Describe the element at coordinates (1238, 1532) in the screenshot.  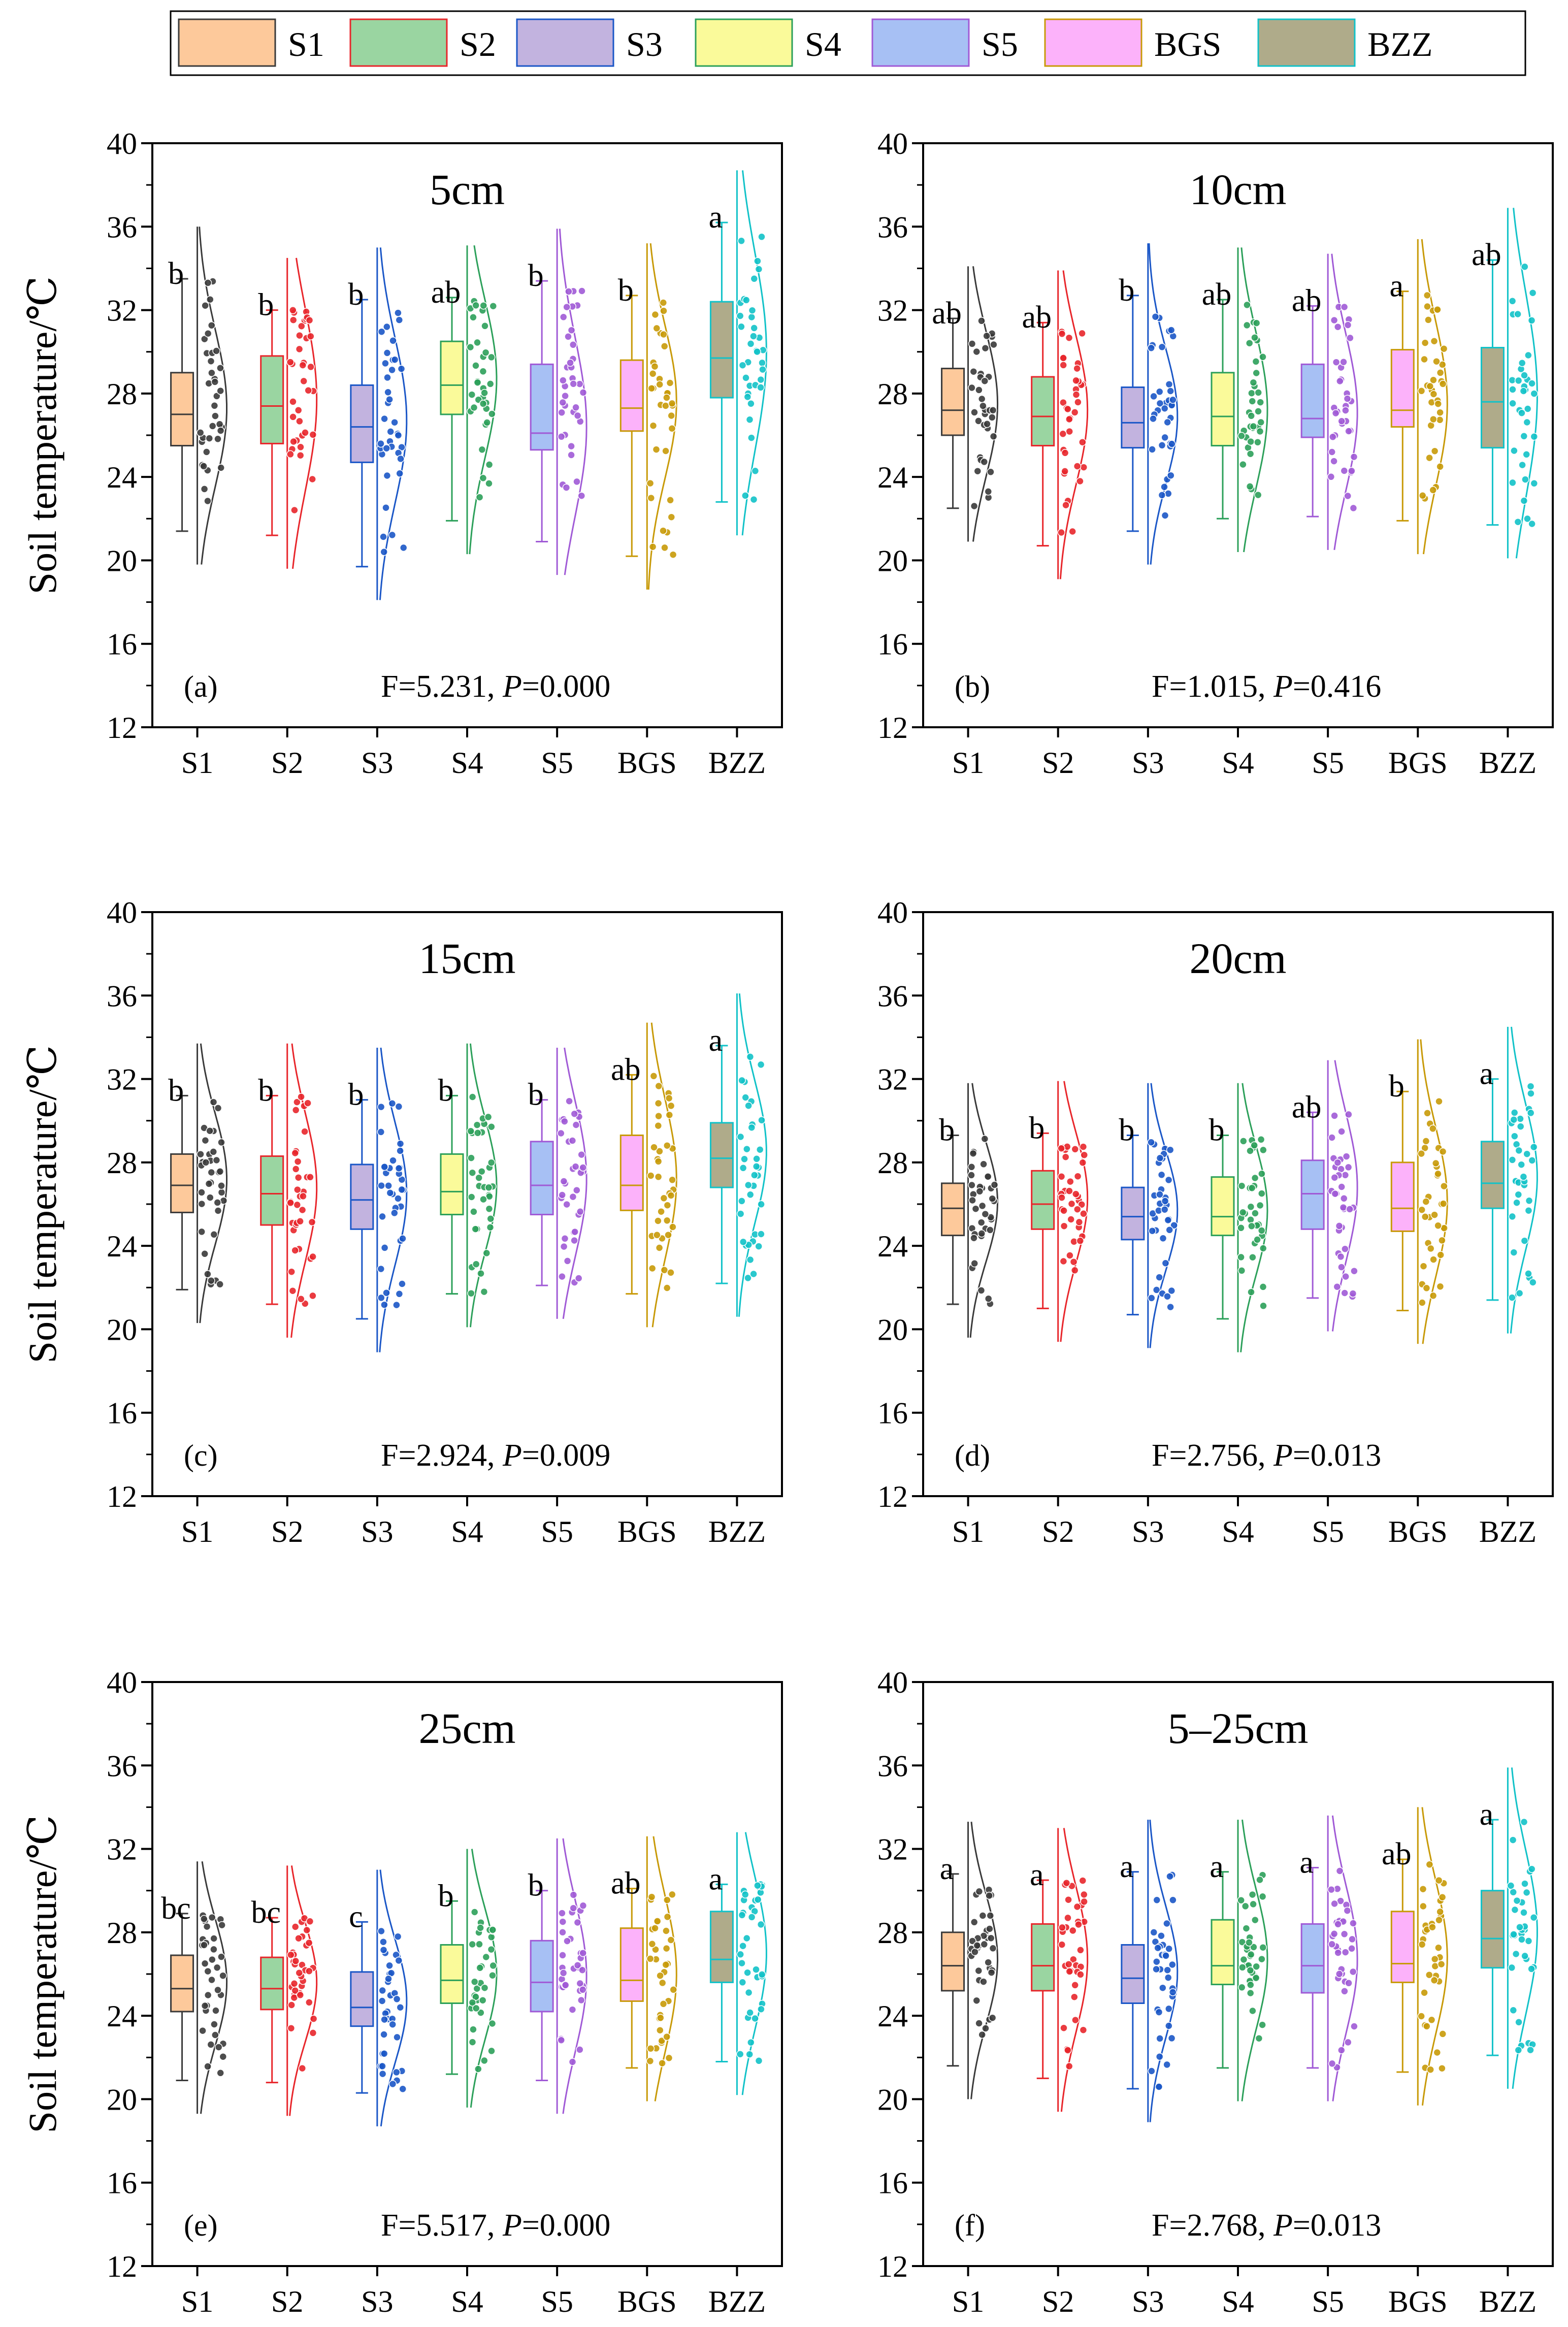
I see `x-tick-label: S4` at that location.